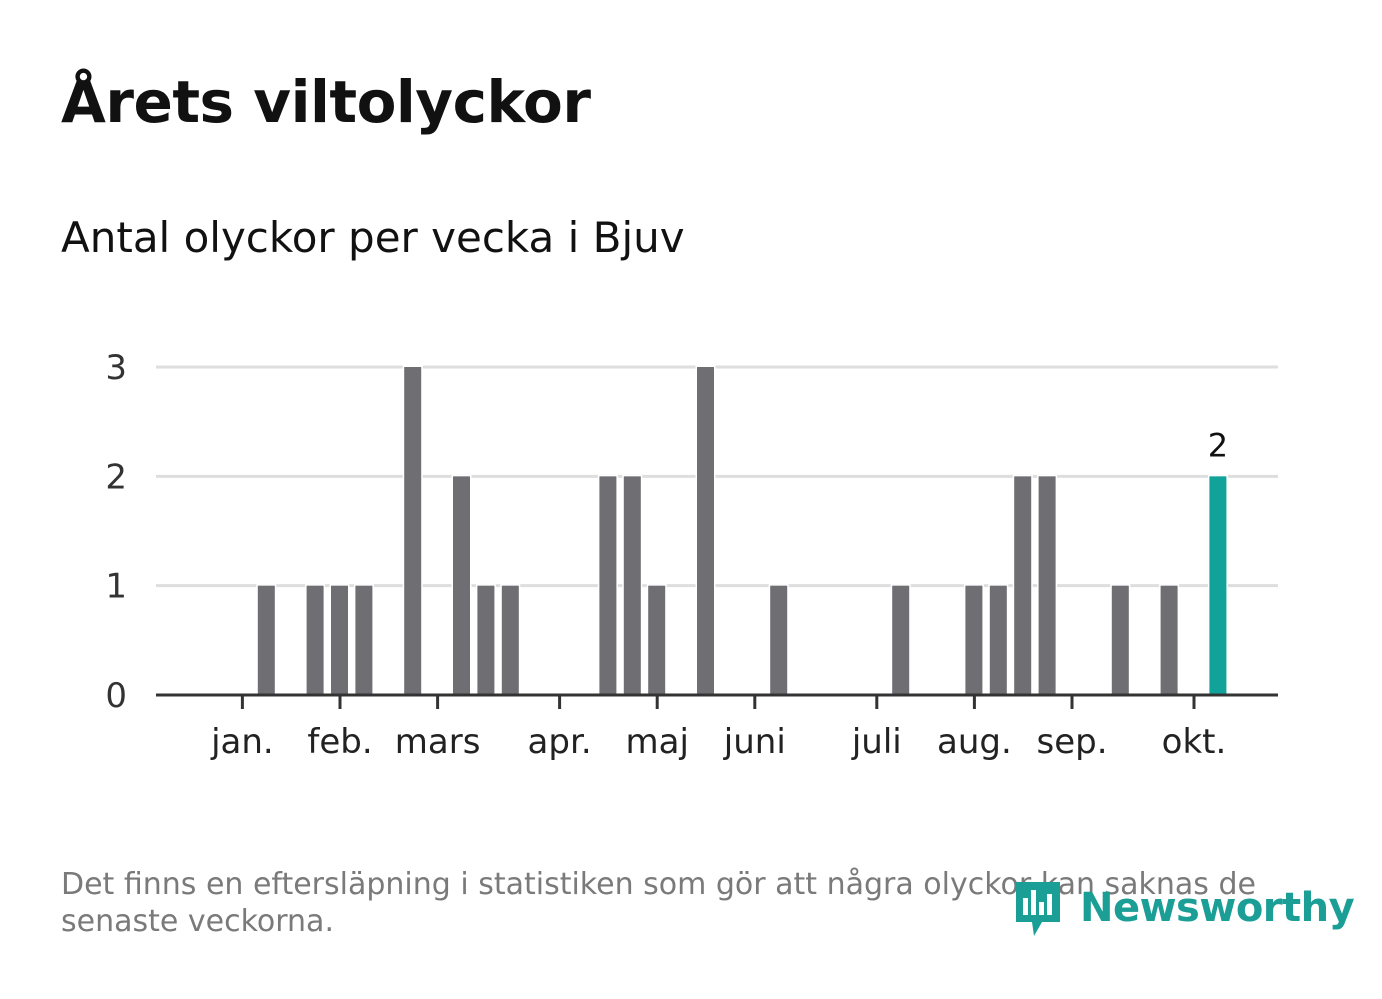  I want to click on y-tick-label: 3, so click(116, 368).